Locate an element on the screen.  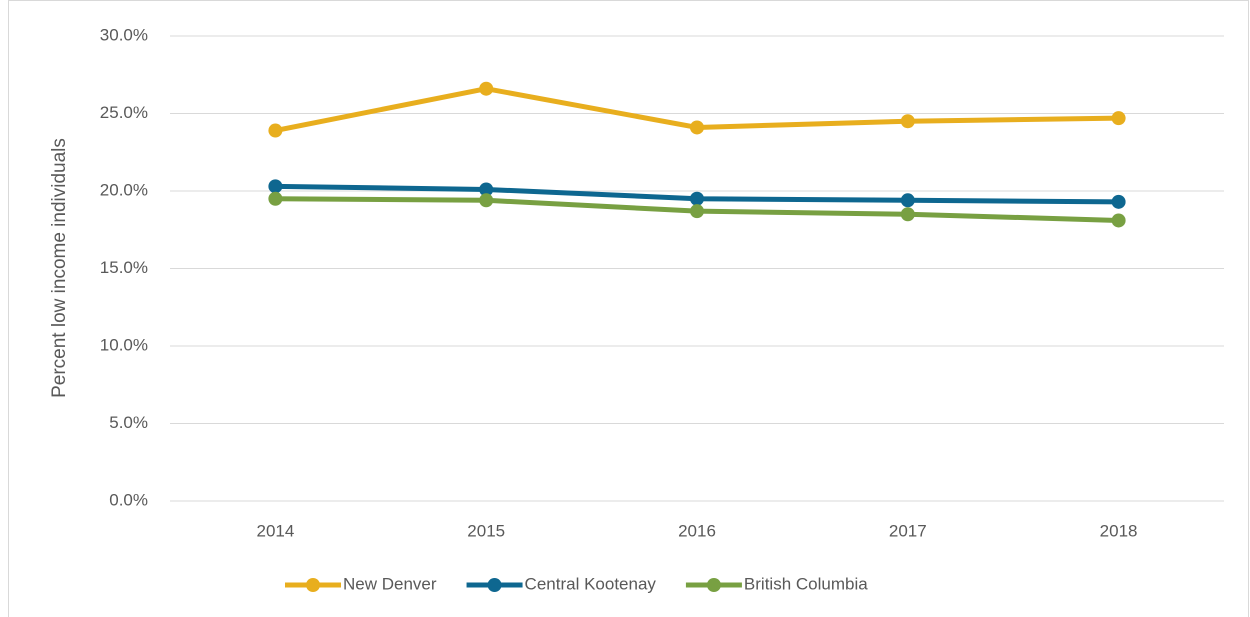
x-tick-label: 2018 is located at coordinates (1119, 530).